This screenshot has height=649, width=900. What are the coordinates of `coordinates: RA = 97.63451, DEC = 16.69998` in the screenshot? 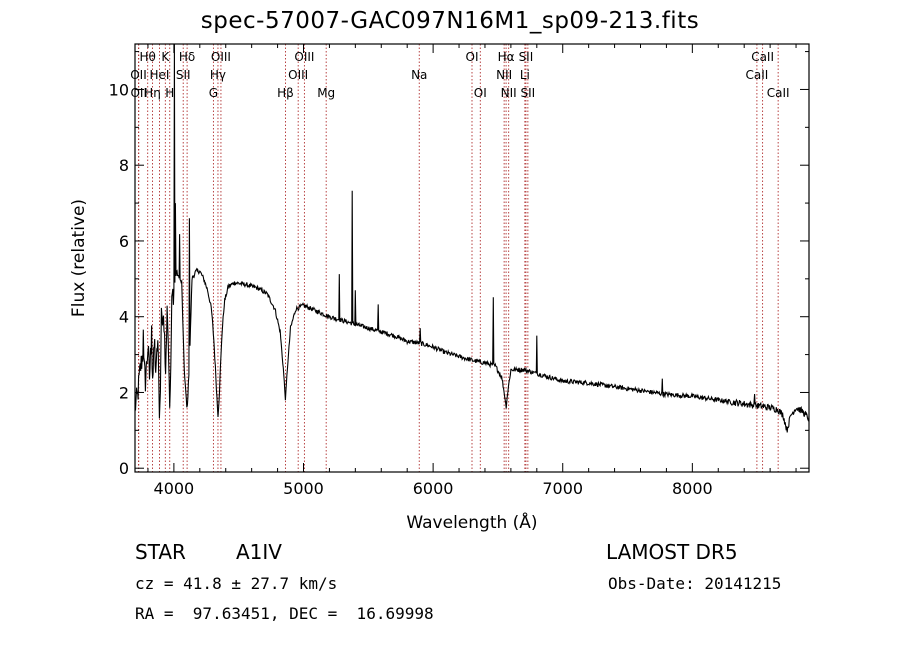 It's located at (284, 613).